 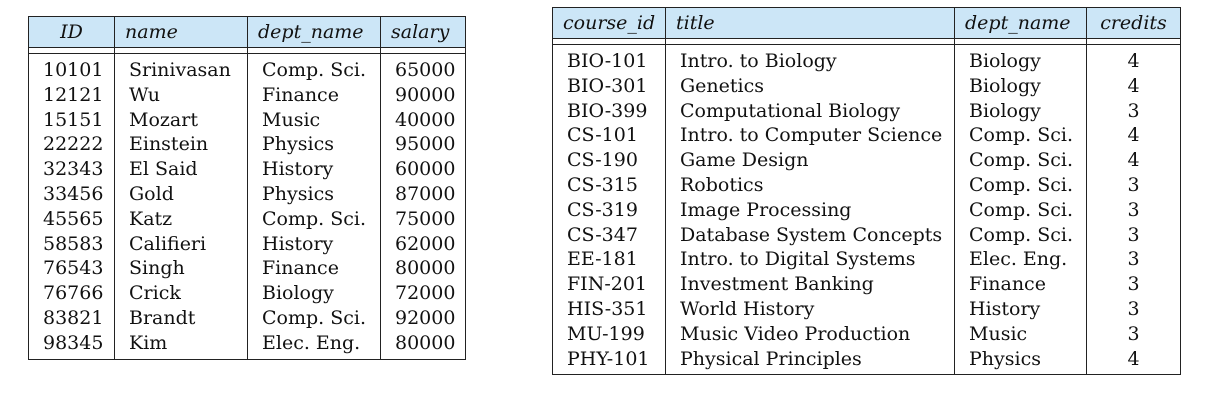 I want to click on table-row: 10101 Srinivasan Comp. Sci. 65000, so click(x=247, y=68).